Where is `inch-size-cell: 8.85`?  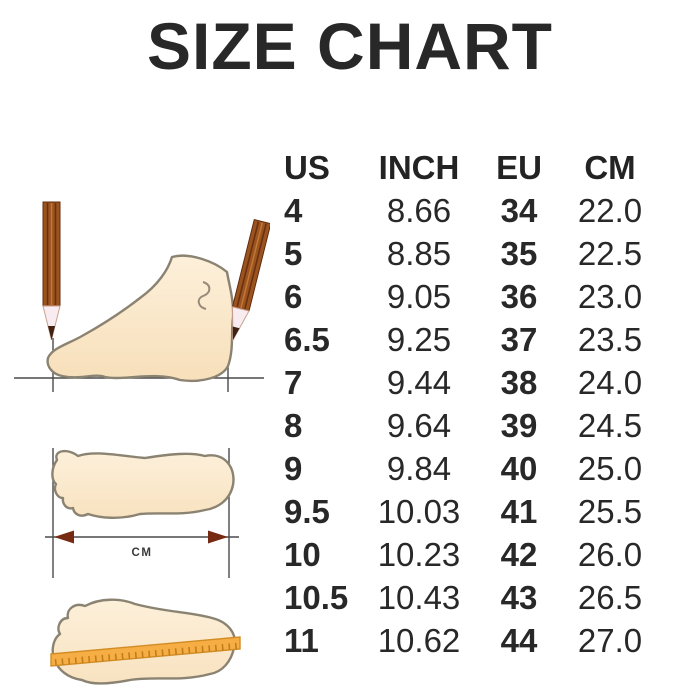 inch-size-cell: 8.85 is located at coordinates (419, 253).